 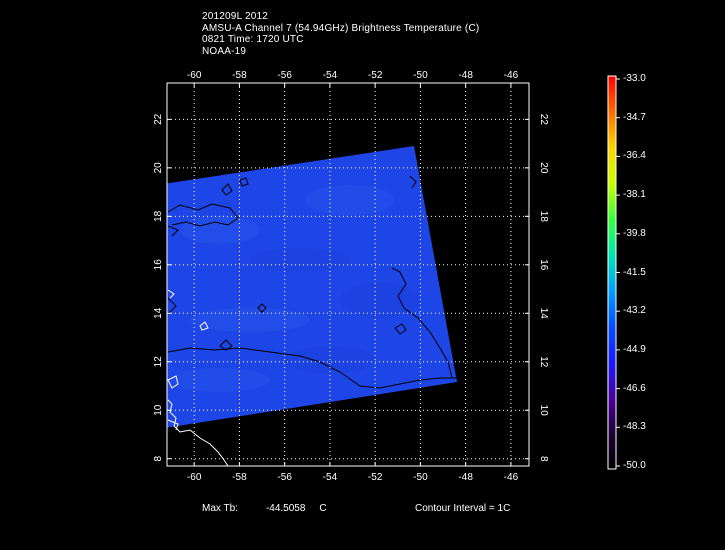 What do you see at coordinates (634, 349) in the screenshot?
I see `colorbar-label: -44.9` at bounding box center [634, 349].